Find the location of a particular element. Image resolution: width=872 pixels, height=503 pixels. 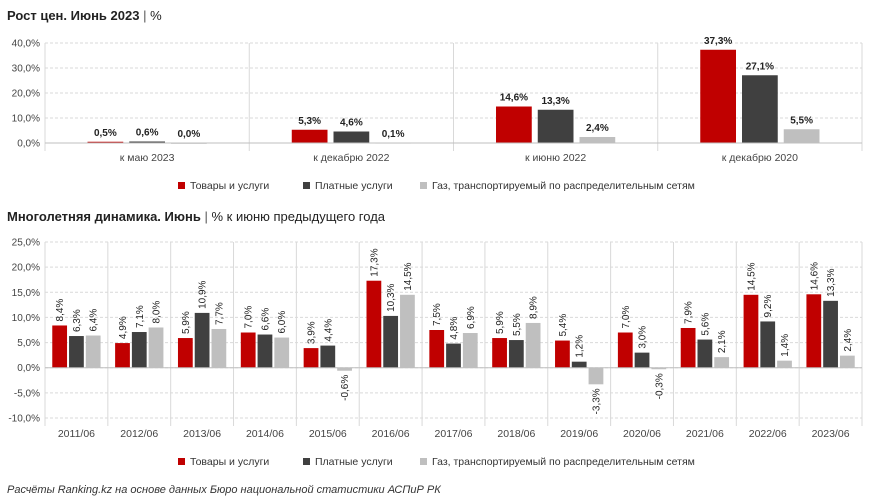

chart1-category-label: к декабрю 2020 is located at coordinates (760, 158).